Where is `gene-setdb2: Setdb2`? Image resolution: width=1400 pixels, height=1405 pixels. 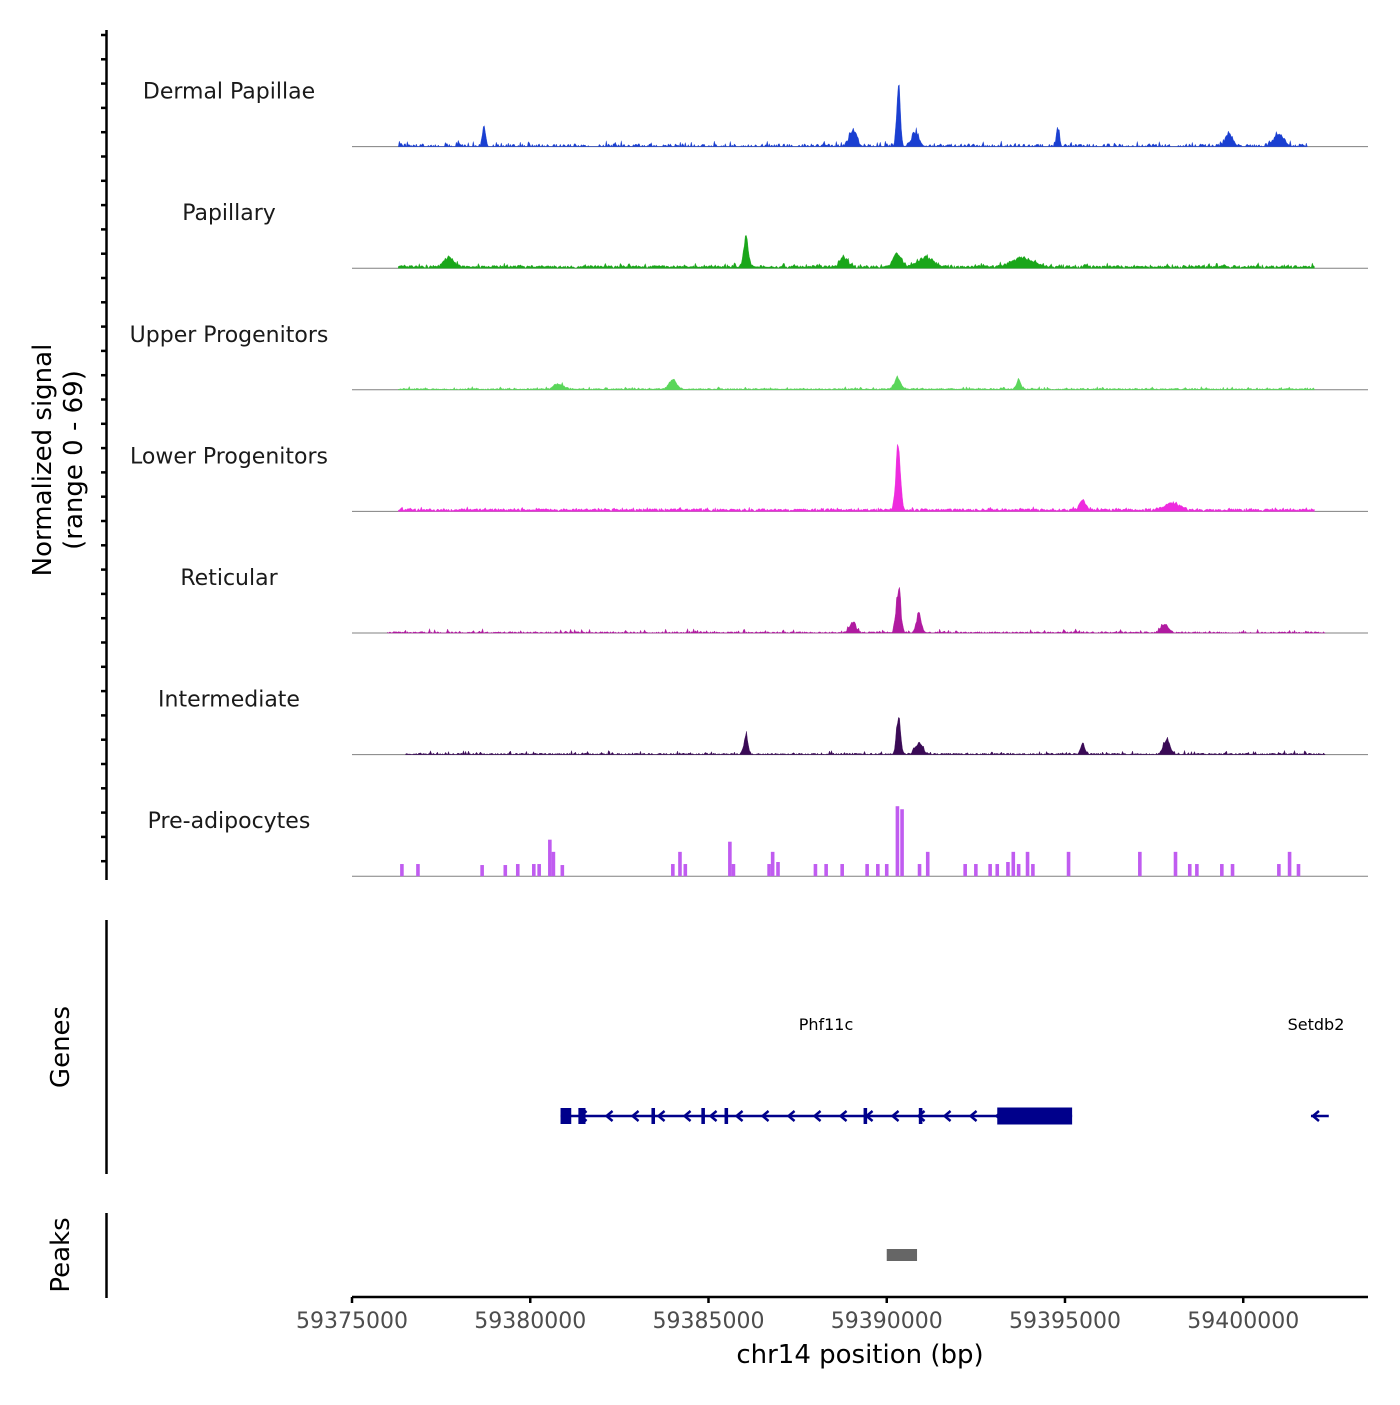
gene-setdb2: Setdb2 is located at coordinates (1316, 1068).